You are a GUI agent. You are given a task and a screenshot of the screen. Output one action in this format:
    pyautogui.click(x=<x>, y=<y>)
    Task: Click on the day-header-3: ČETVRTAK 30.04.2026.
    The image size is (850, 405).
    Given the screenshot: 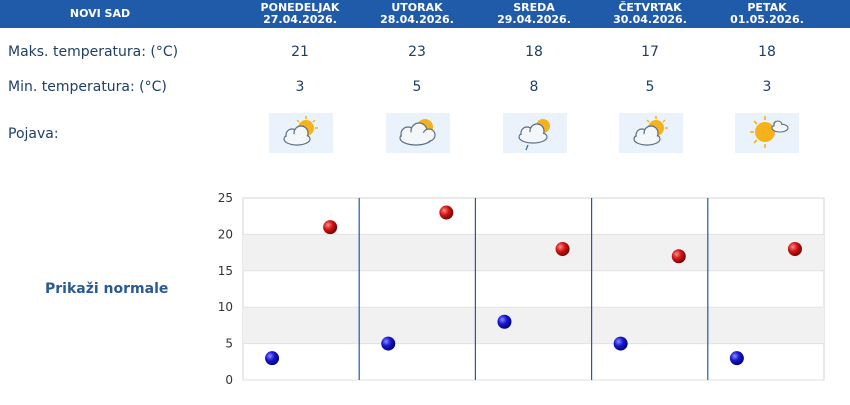 What is the action you would take?
    pyautogui.click(x=650, y=14)
    